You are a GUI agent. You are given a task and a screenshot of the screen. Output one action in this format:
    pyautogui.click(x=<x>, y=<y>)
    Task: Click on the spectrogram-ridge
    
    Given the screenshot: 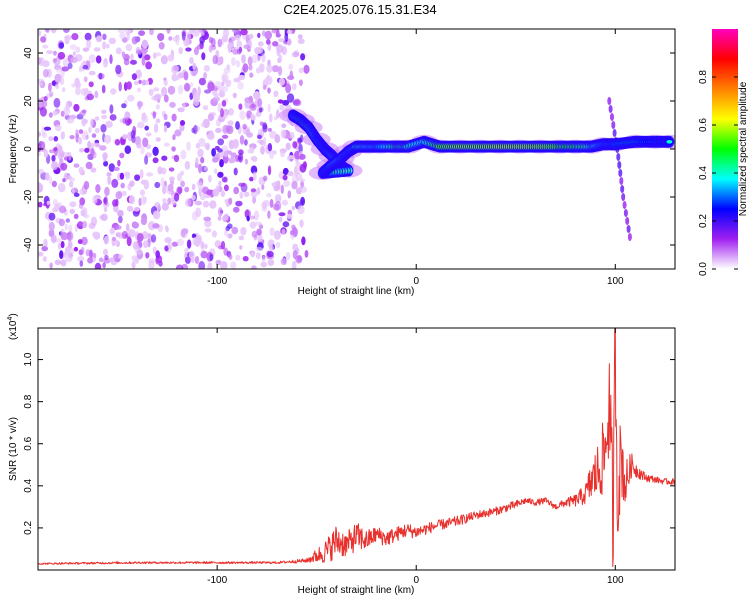 What is the action you would take?
    pyautogui.click(x=476, y=169)
    